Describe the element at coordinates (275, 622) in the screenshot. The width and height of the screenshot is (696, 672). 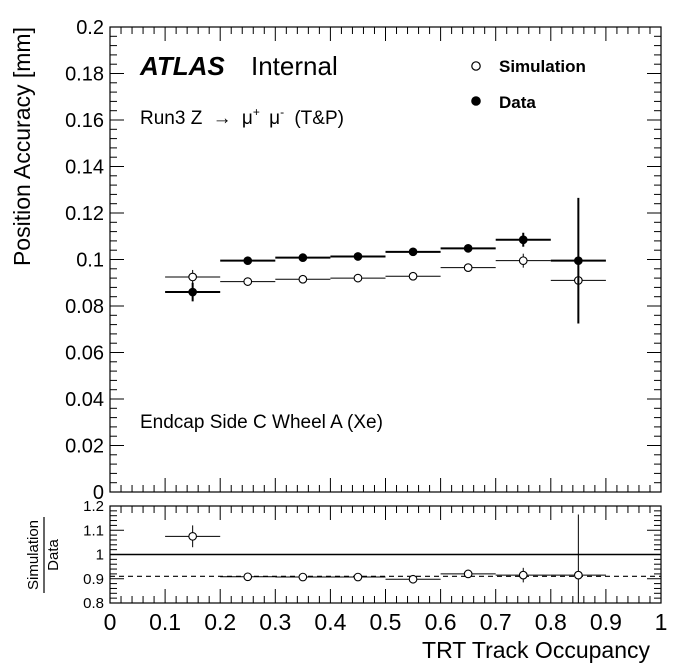
I see `x-tick-label: 0.3` at that location.